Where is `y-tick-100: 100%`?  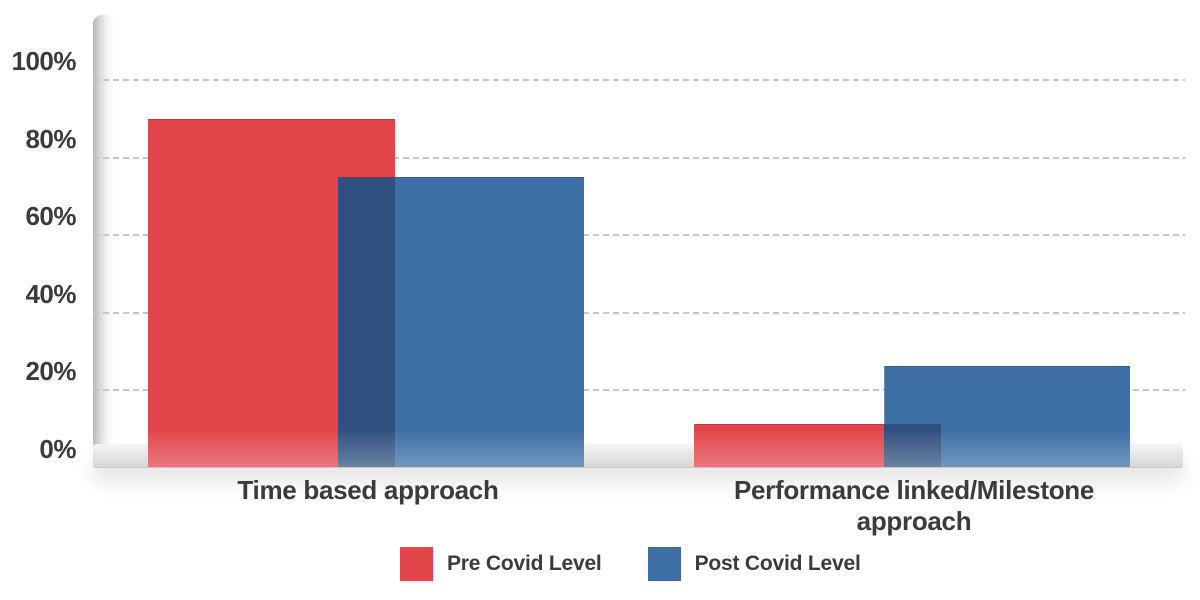 y-tick-100: 100% is located at coordinates (44, 61).